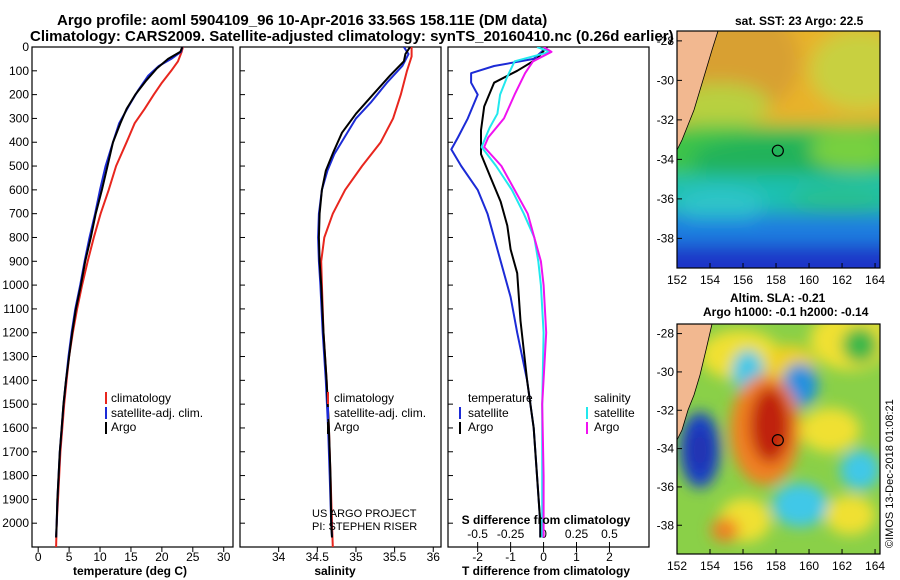 This screenshot has height=580, width=900. What do you see at coordinates (19, 95) in the screenshot?
I see `depth-tick-label: 200` at bounding box center [19, 95].